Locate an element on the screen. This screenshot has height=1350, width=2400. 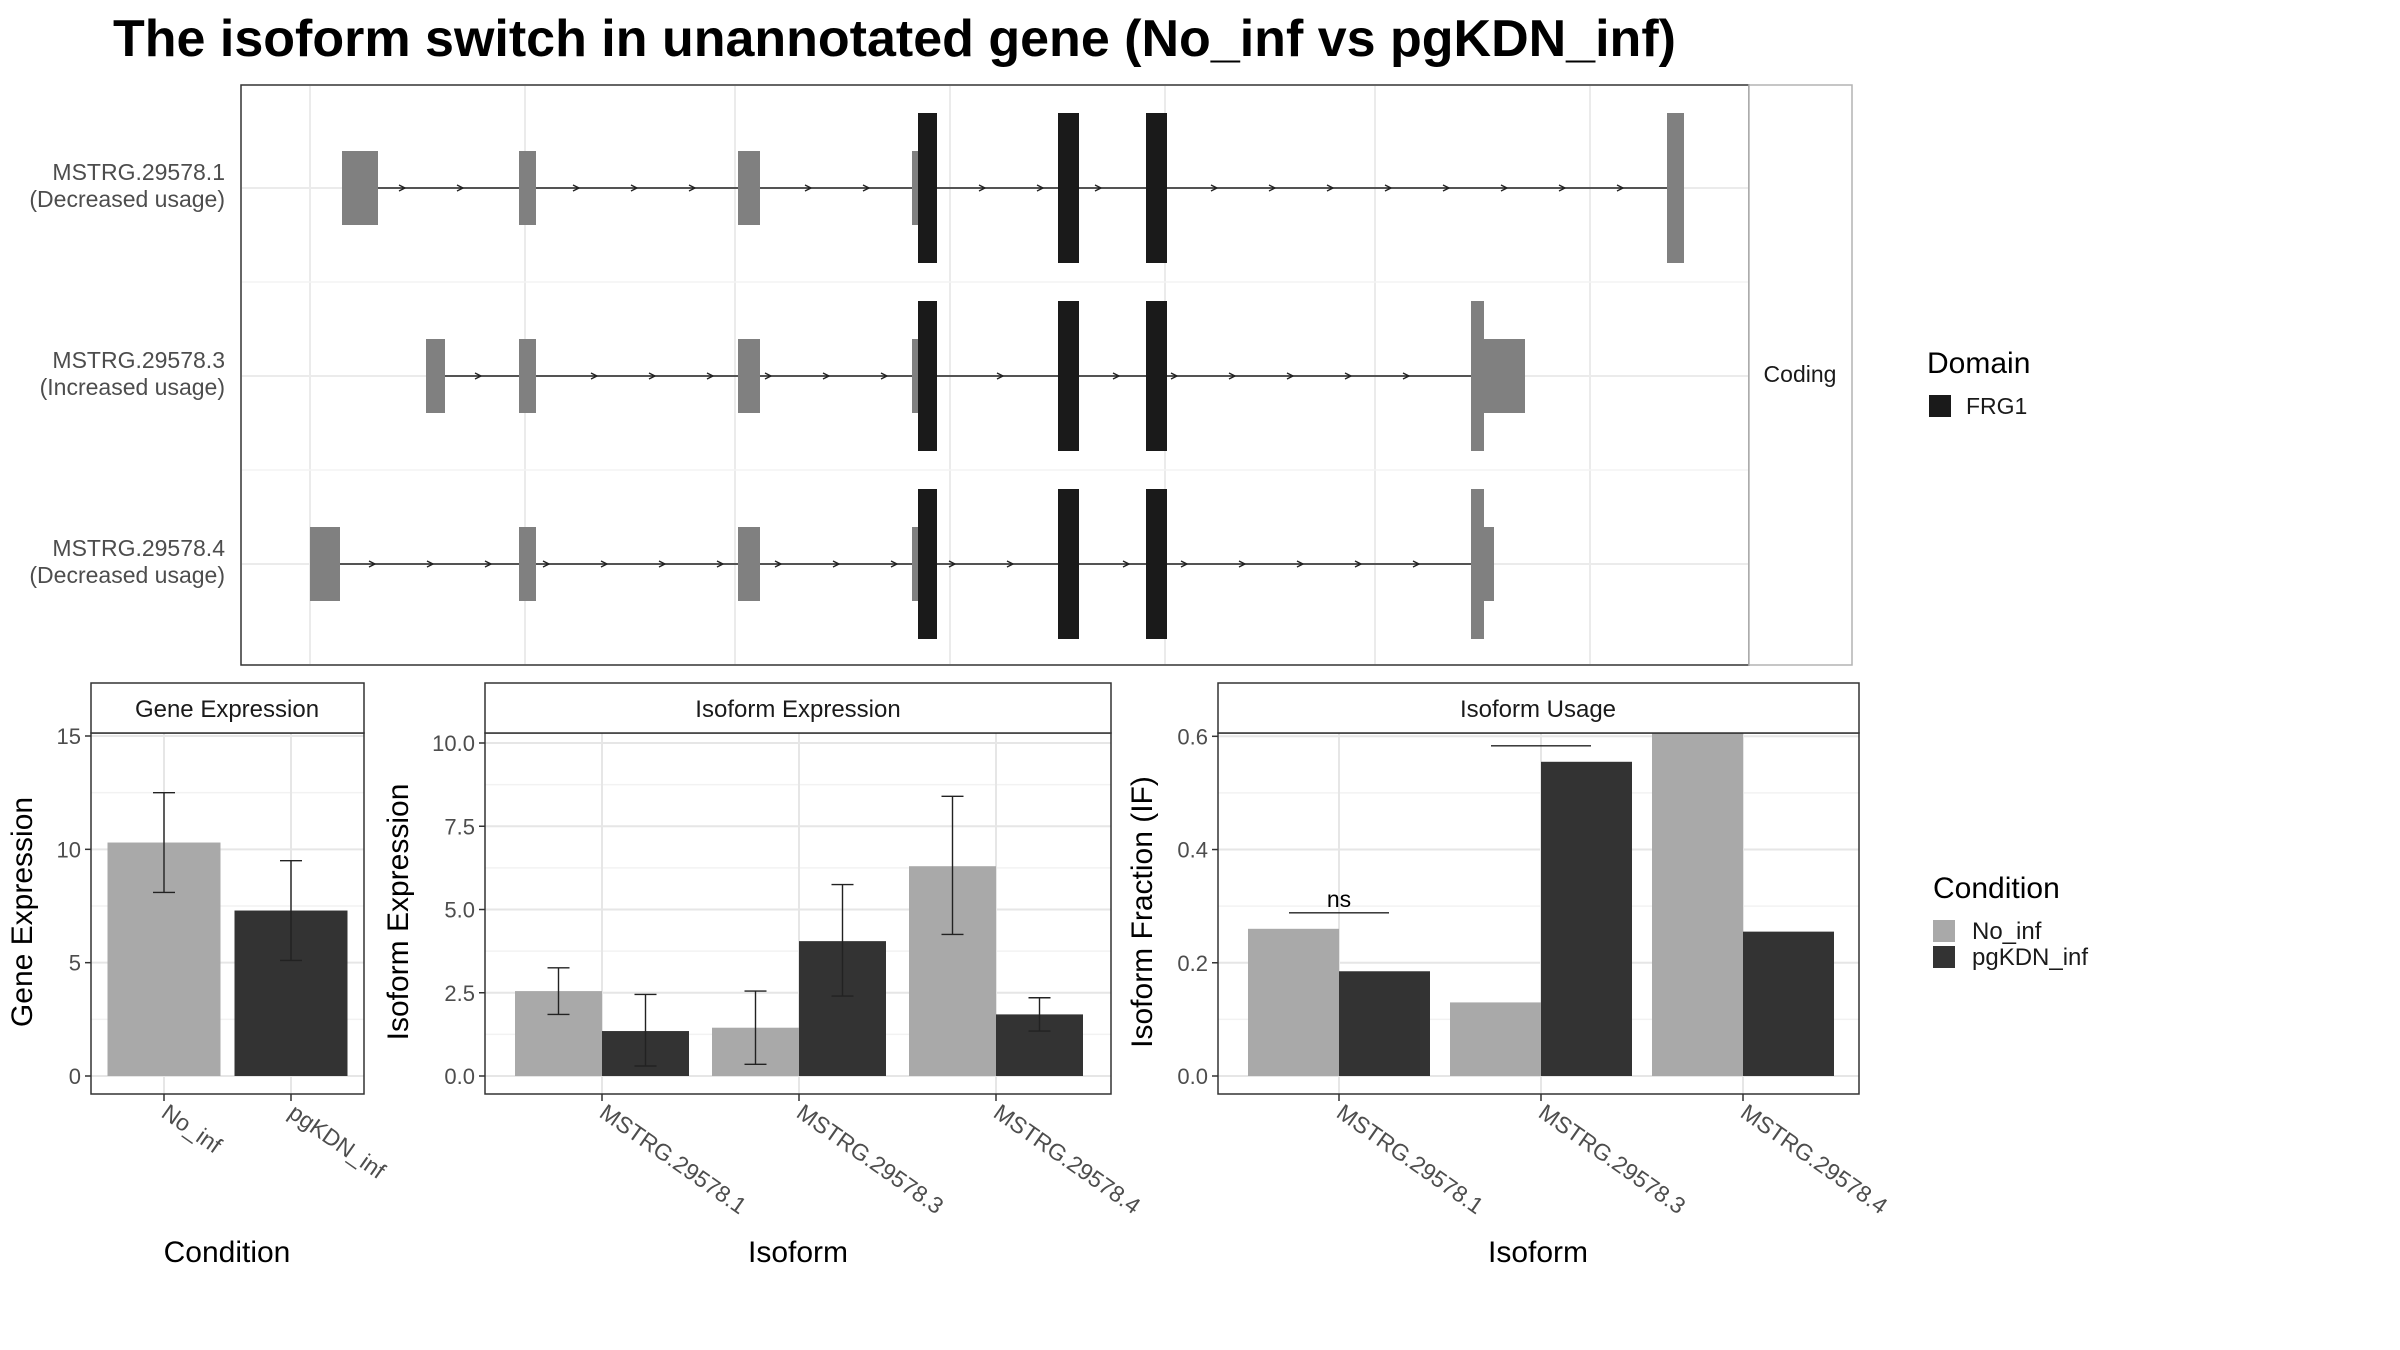
y-tick-label: 5.0 is located at coordinates (459, 910).